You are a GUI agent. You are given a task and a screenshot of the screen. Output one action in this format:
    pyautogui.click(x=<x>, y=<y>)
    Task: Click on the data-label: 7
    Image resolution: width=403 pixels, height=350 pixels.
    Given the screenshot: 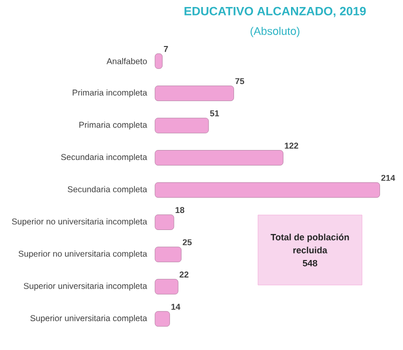 What is the action you would take?
    pyautogui.click(x=166, y=49)
    